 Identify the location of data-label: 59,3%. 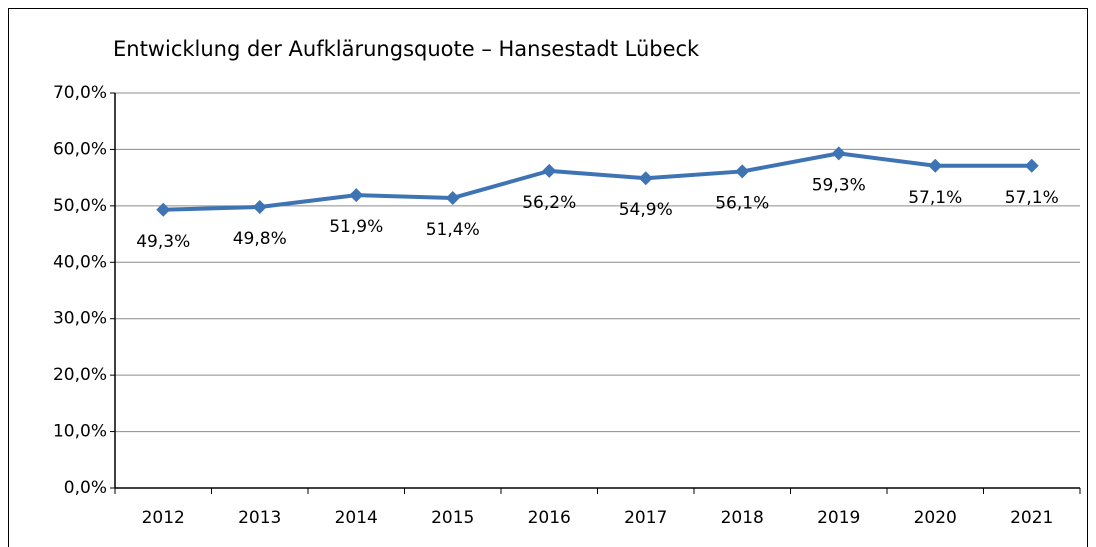
(839, 185).